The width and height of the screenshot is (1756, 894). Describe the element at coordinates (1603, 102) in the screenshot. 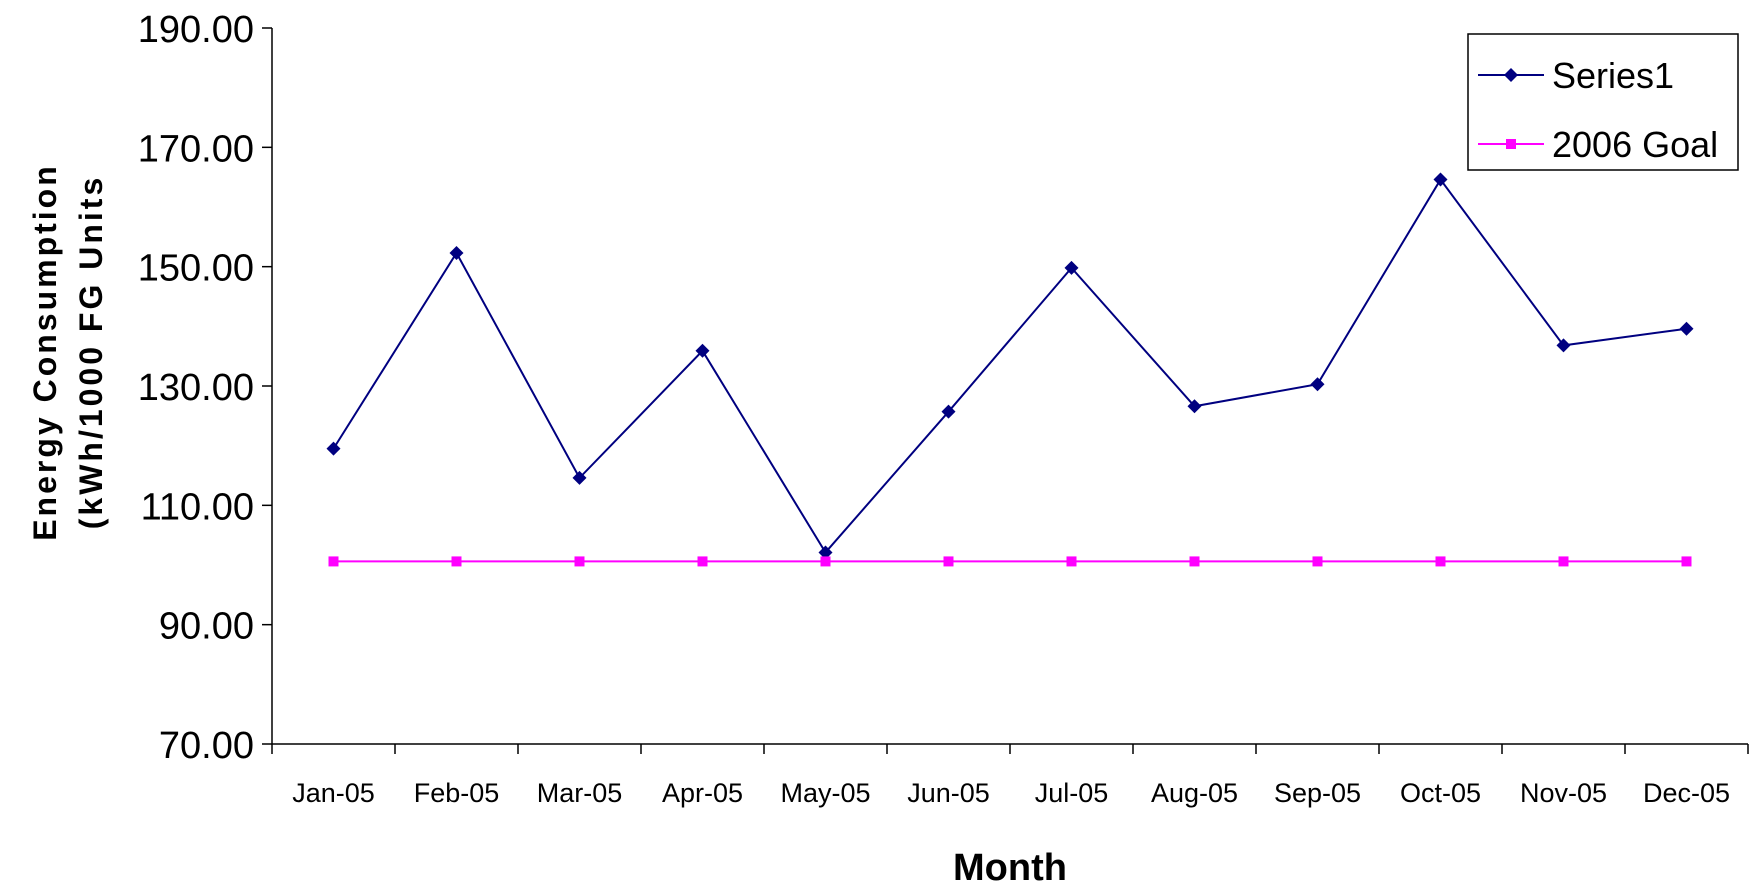

I see `legend: Series1 2006 Goal` at that location.